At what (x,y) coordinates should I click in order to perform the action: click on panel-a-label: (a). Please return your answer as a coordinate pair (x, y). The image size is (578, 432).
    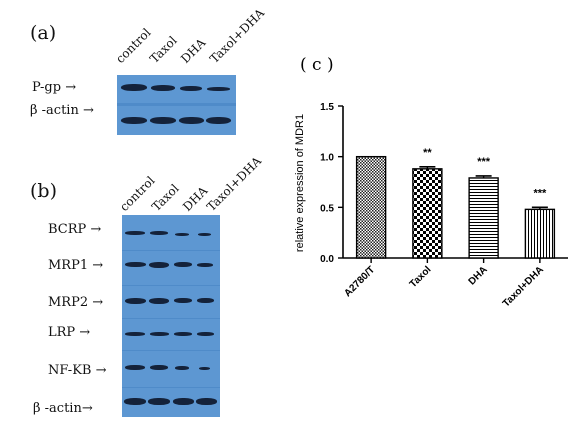
    Looking at the image, I should click on (43, 33).